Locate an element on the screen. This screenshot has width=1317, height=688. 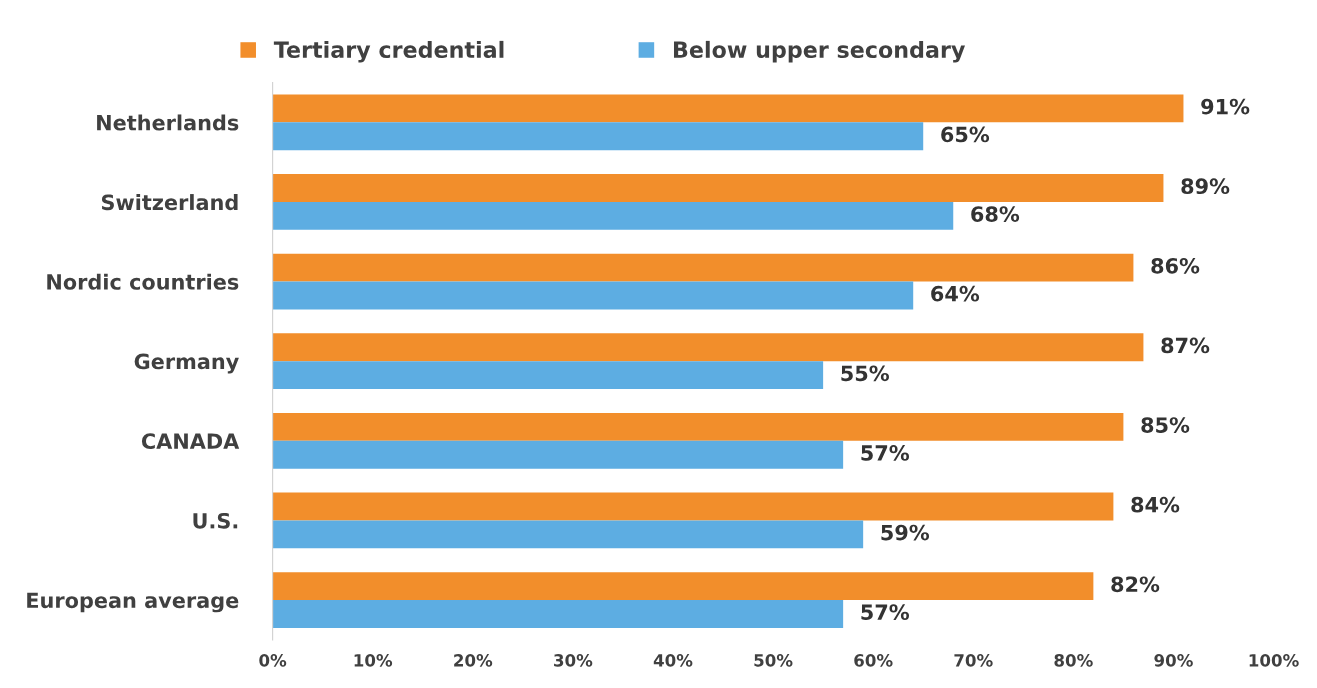
y-tick-label: Netherlands is located at coordinates (168, 122).